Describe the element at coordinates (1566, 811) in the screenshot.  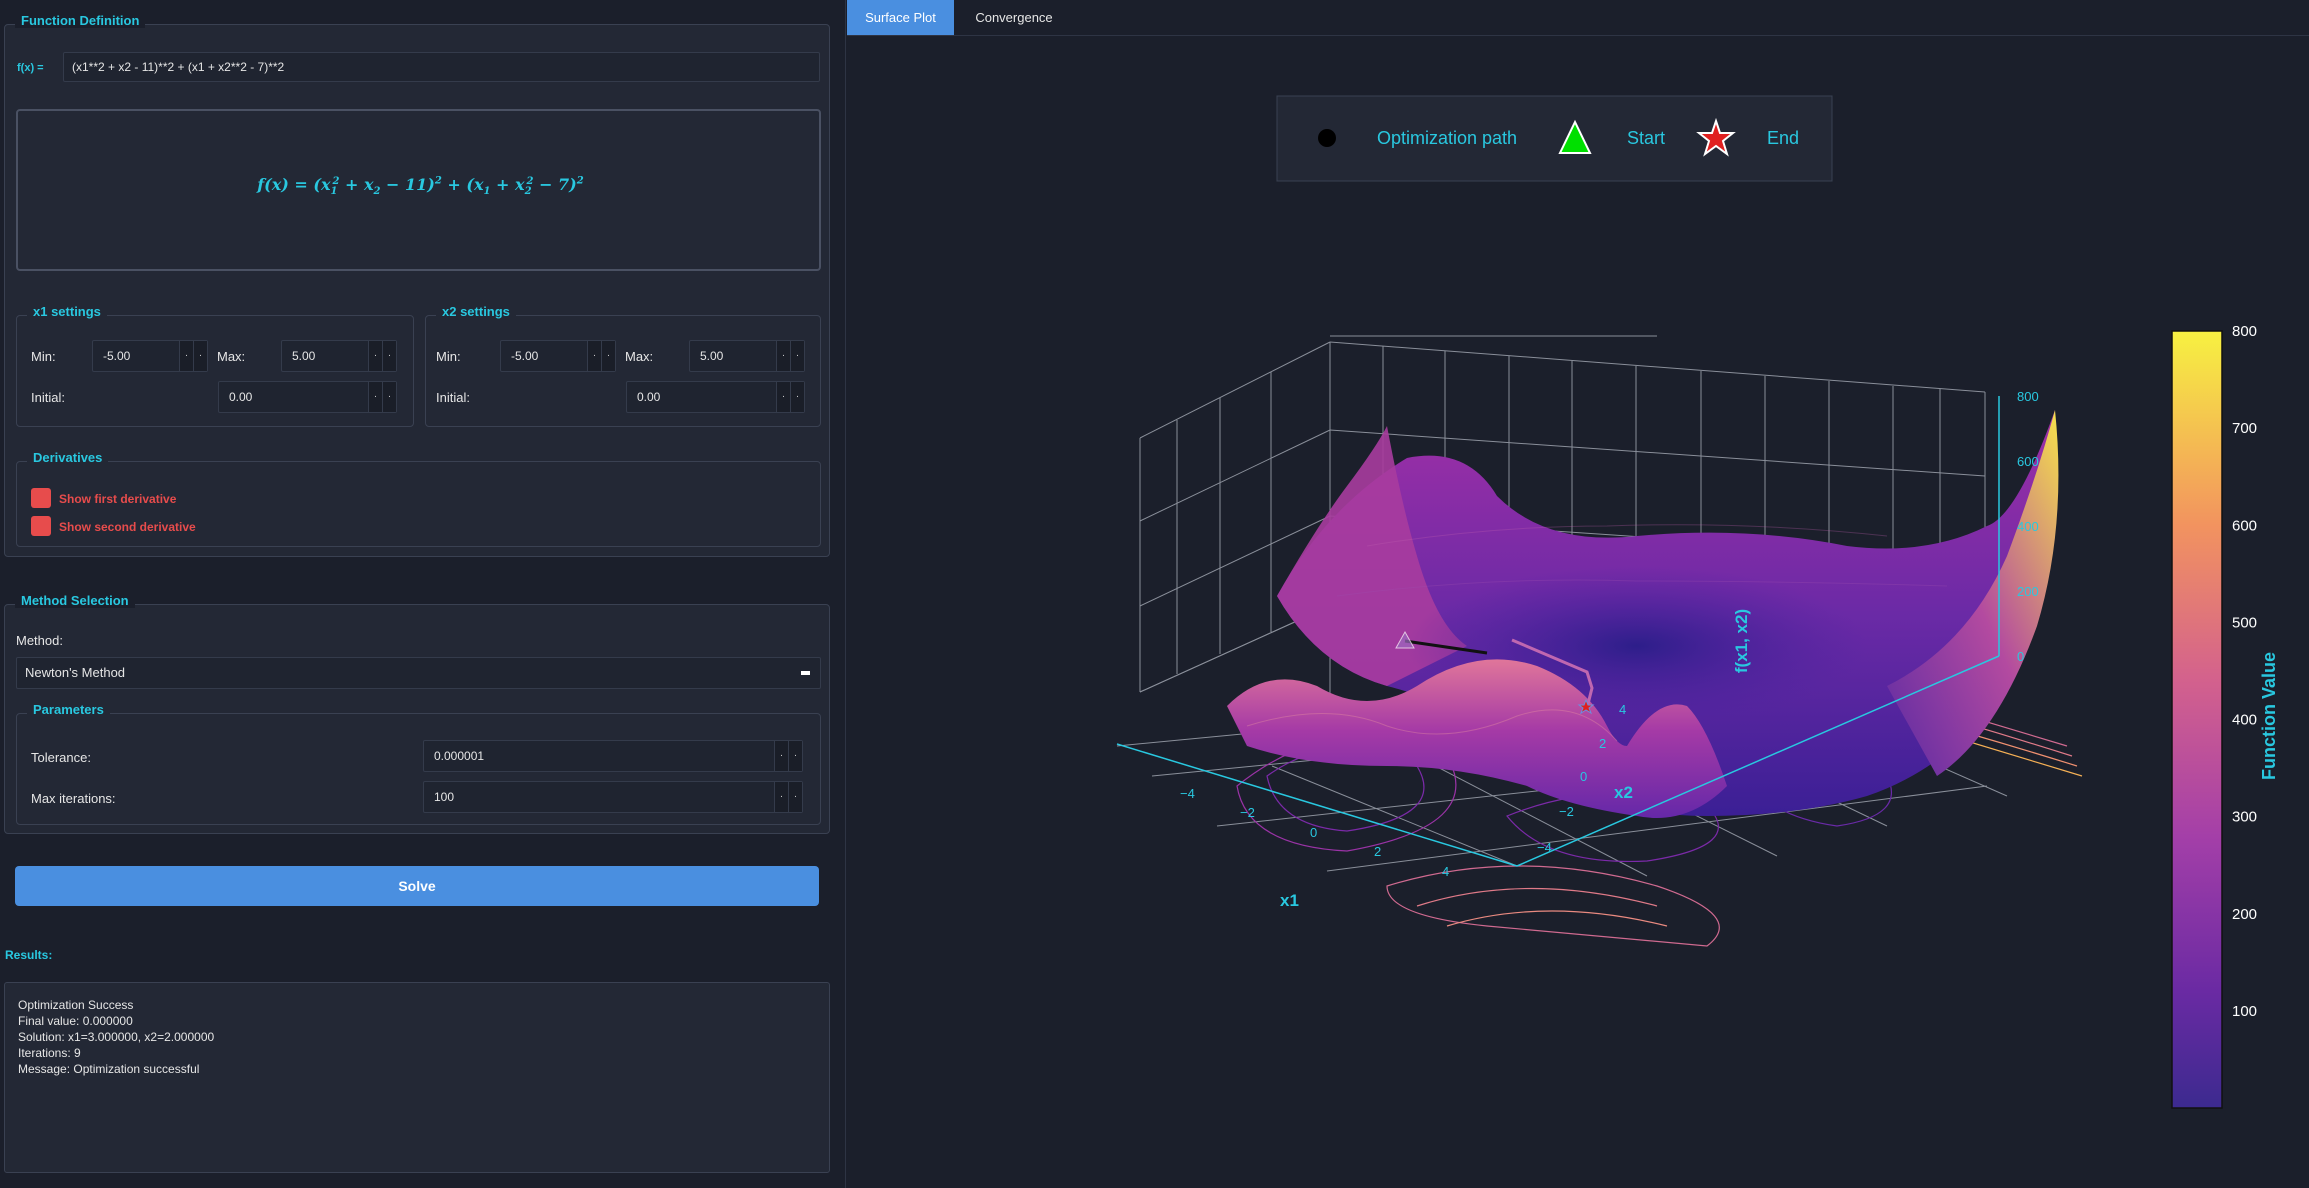
I see `x2-tick-label: −2` at that location.